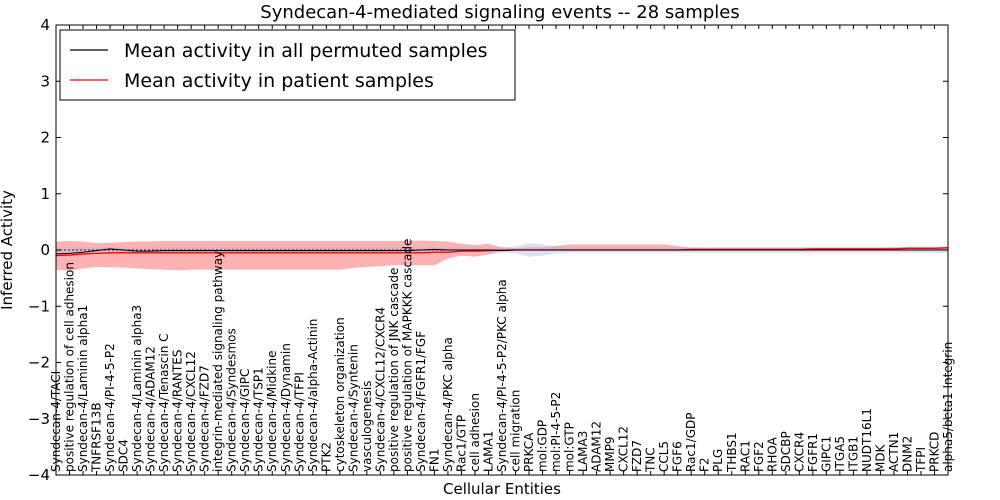  Describe the element at coordinates (353, 408) in the screenshot. I see `x-tick-label: Syndecan-4/Syntenin` at that location.